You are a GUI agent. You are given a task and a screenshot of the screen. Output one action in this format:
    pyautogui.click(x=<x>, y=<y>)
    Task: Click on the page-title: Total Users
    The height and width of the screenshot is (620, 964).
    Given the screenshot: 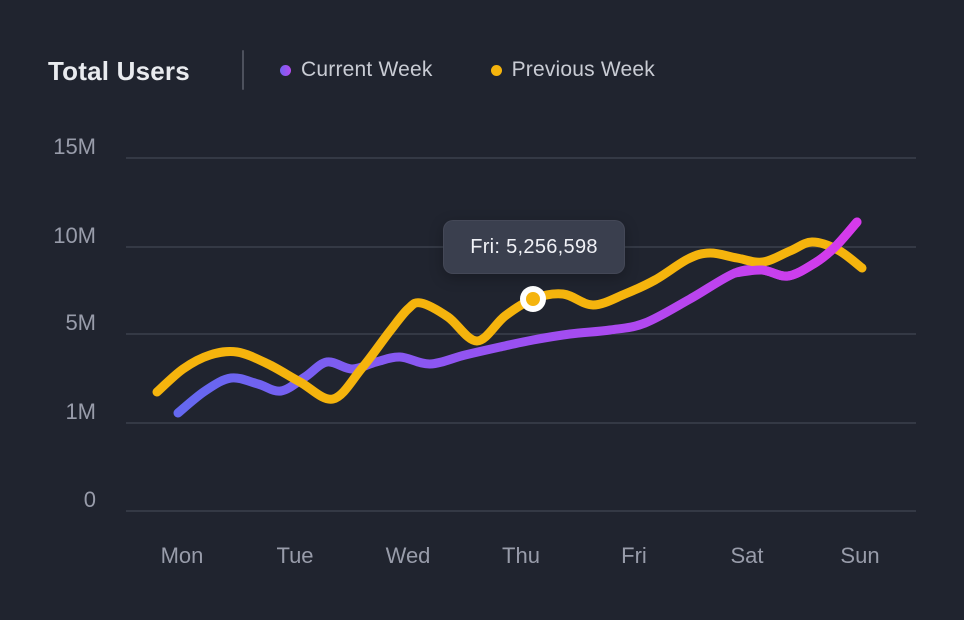 What is the action you would take?
    pyautogui.click(x=119, y=71)
    